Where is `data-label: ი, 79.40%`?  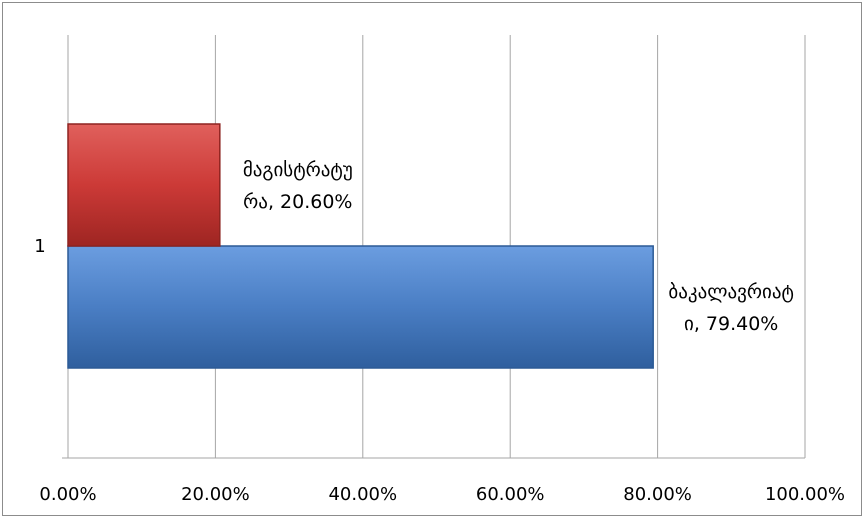 data-label: ი, 79.40% is located at coordinates (731, 324).